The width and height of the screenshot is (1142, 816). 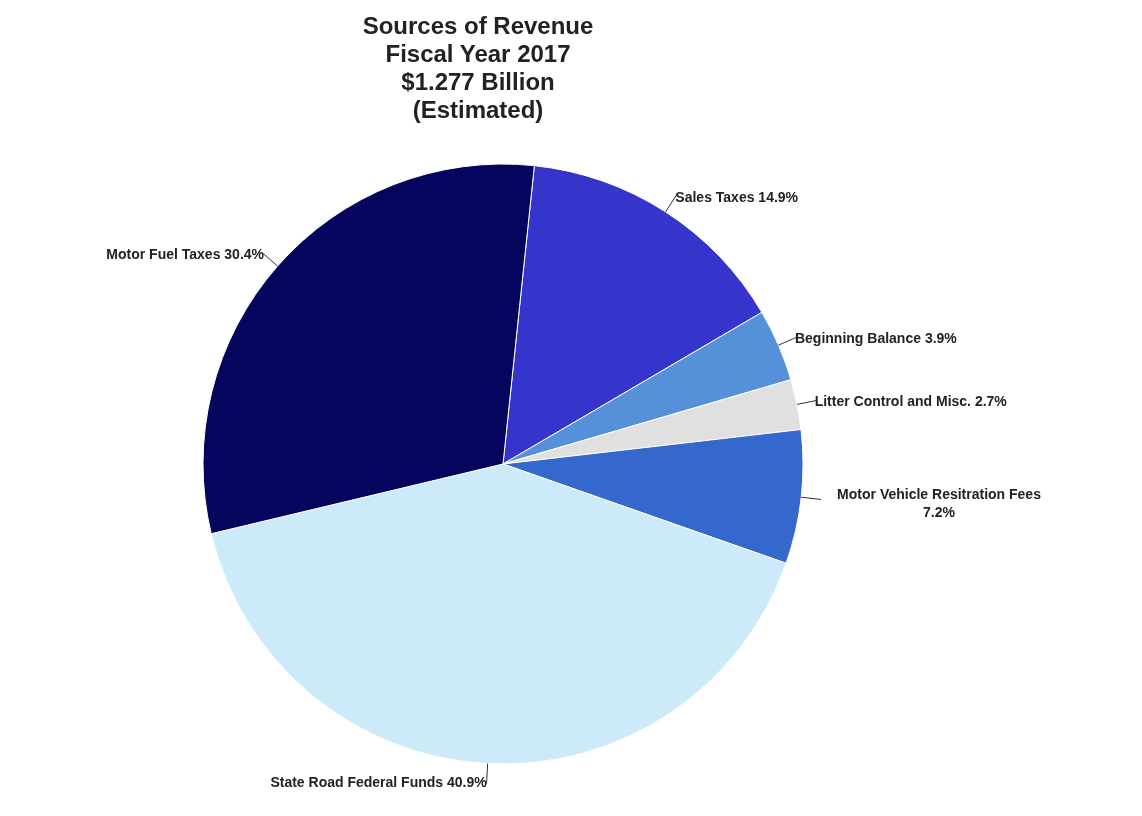 I want to click on slice-label: State Road Federal Funds 40.9%, so click(x=379, y=781).